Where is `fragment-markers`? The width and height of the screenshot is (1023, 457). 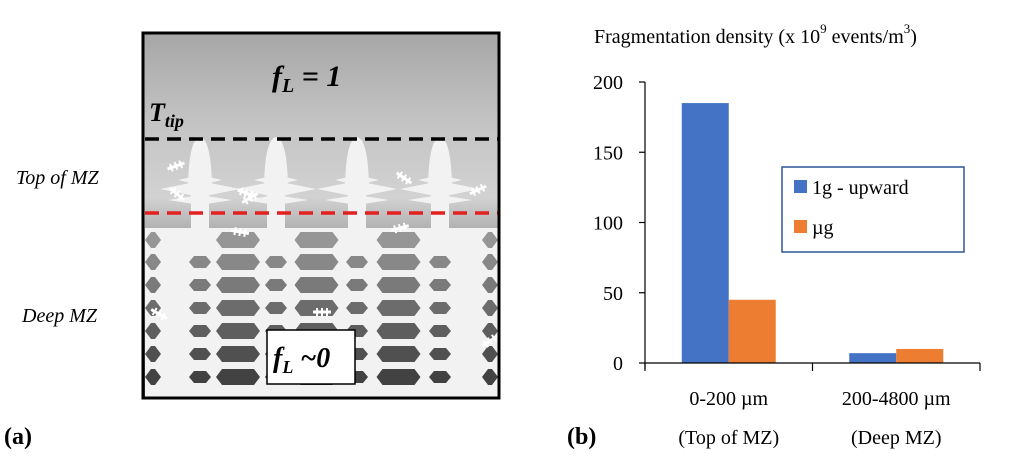
fragment-markers is located at coordinates (324, 254).